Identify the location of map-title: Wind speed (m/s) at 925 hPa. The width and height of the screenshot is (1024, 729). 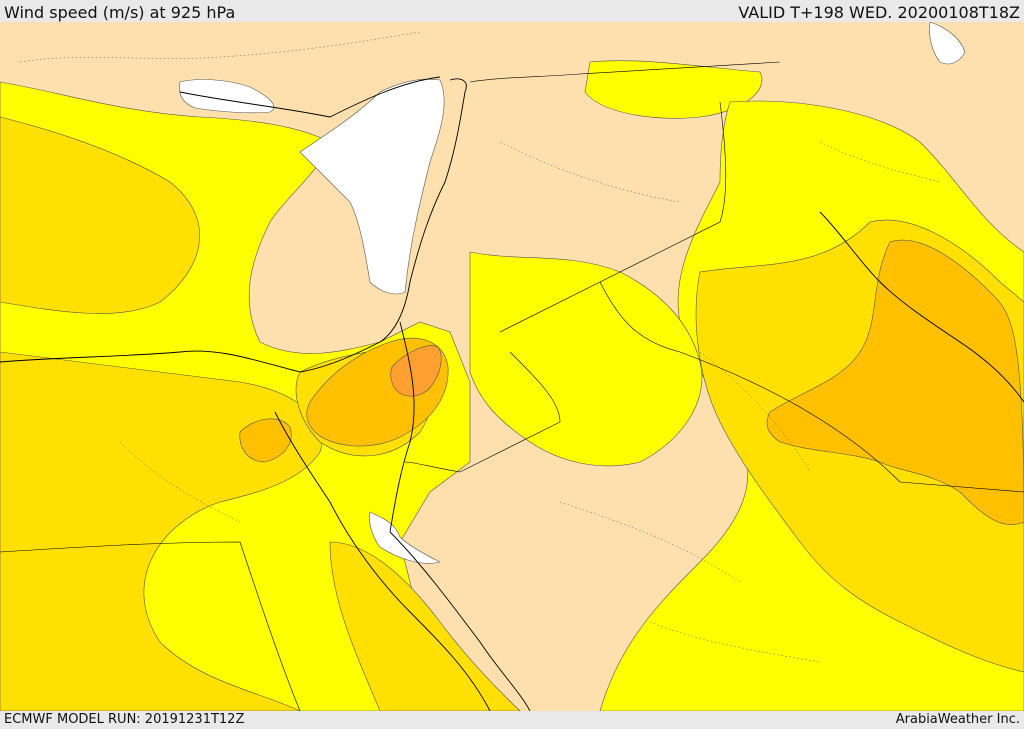
(120, 12).